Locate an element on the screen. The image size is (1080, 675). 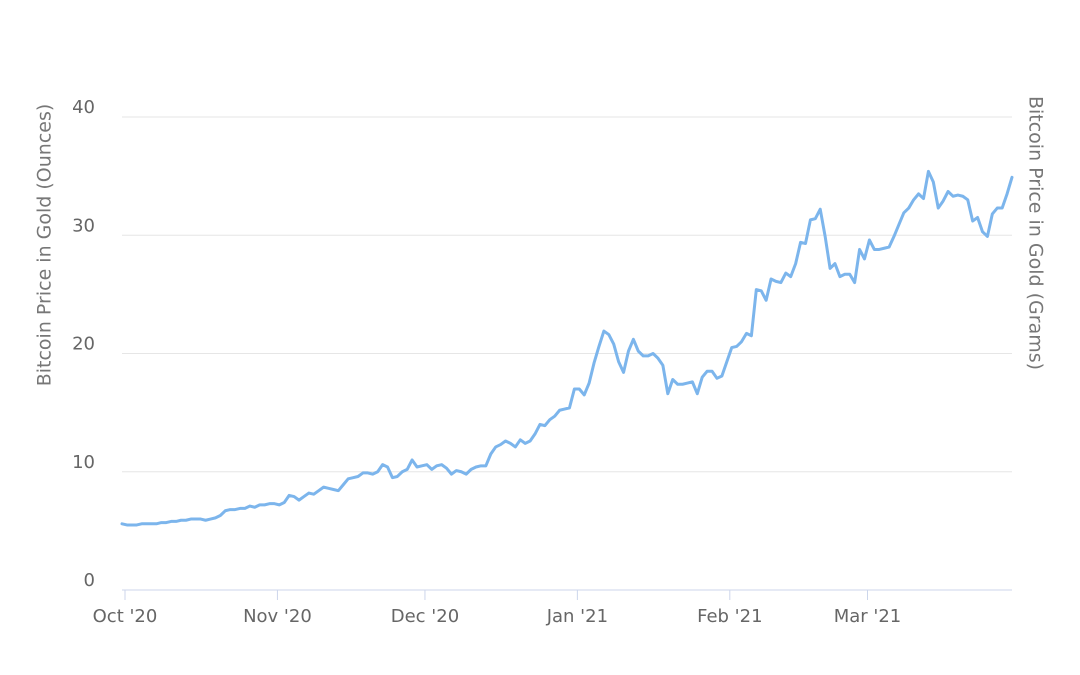
y2-axis-title: Bitcoin Price in Gold (Grams) is located at coordinates (1036, 233).